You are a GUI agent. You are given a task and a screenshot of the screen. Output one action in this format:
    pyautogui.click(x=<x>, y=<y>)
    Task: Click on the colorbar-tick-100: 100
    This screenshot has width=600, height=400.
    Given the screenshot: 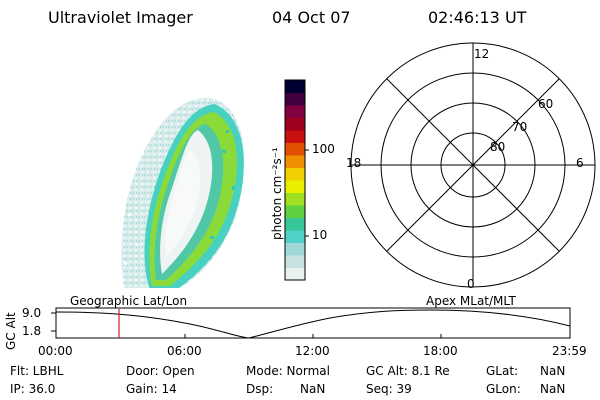 What is the action you would take?
    pyautogui.click(x=323, y=149)
    